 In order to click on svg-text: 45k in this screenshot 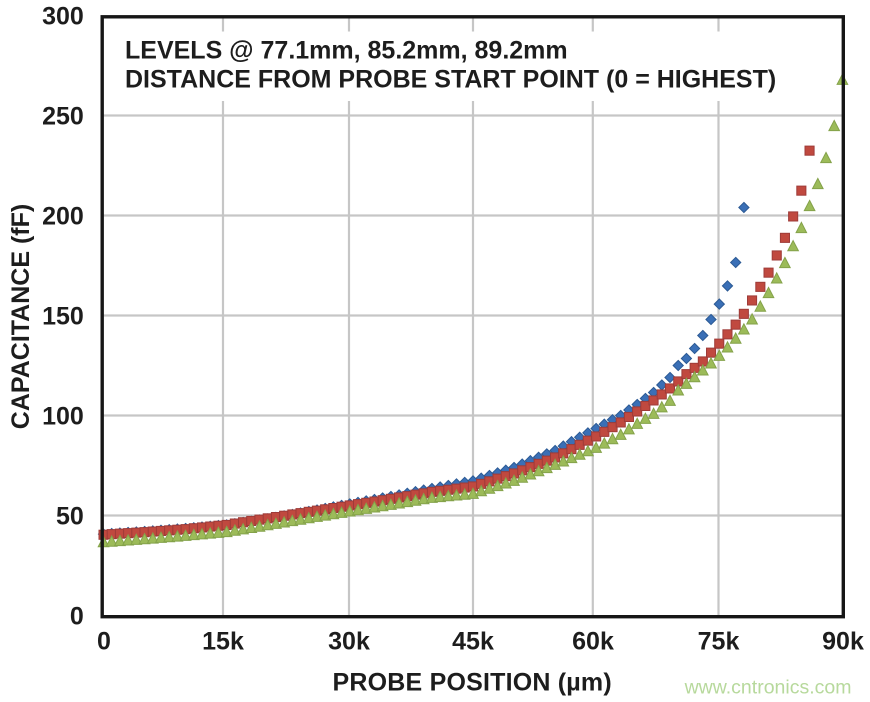, I will do `click(473, 642)`.